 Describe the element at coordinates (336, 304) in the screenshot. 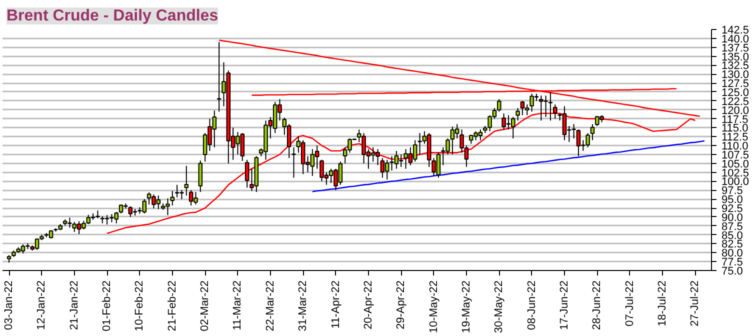

I see `x-tick-label: 11-Apr-22` at that location.